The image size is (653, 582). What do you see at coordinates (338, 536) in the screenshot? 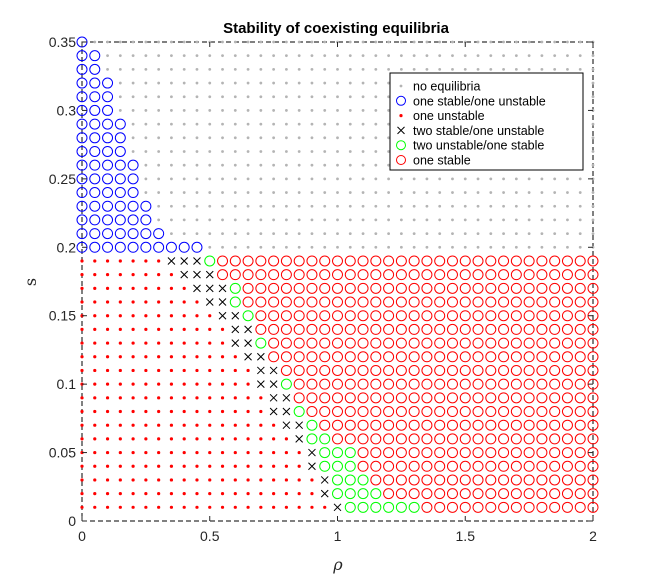
I see `x-tick-label: 1` at bounding box center [338, 536].